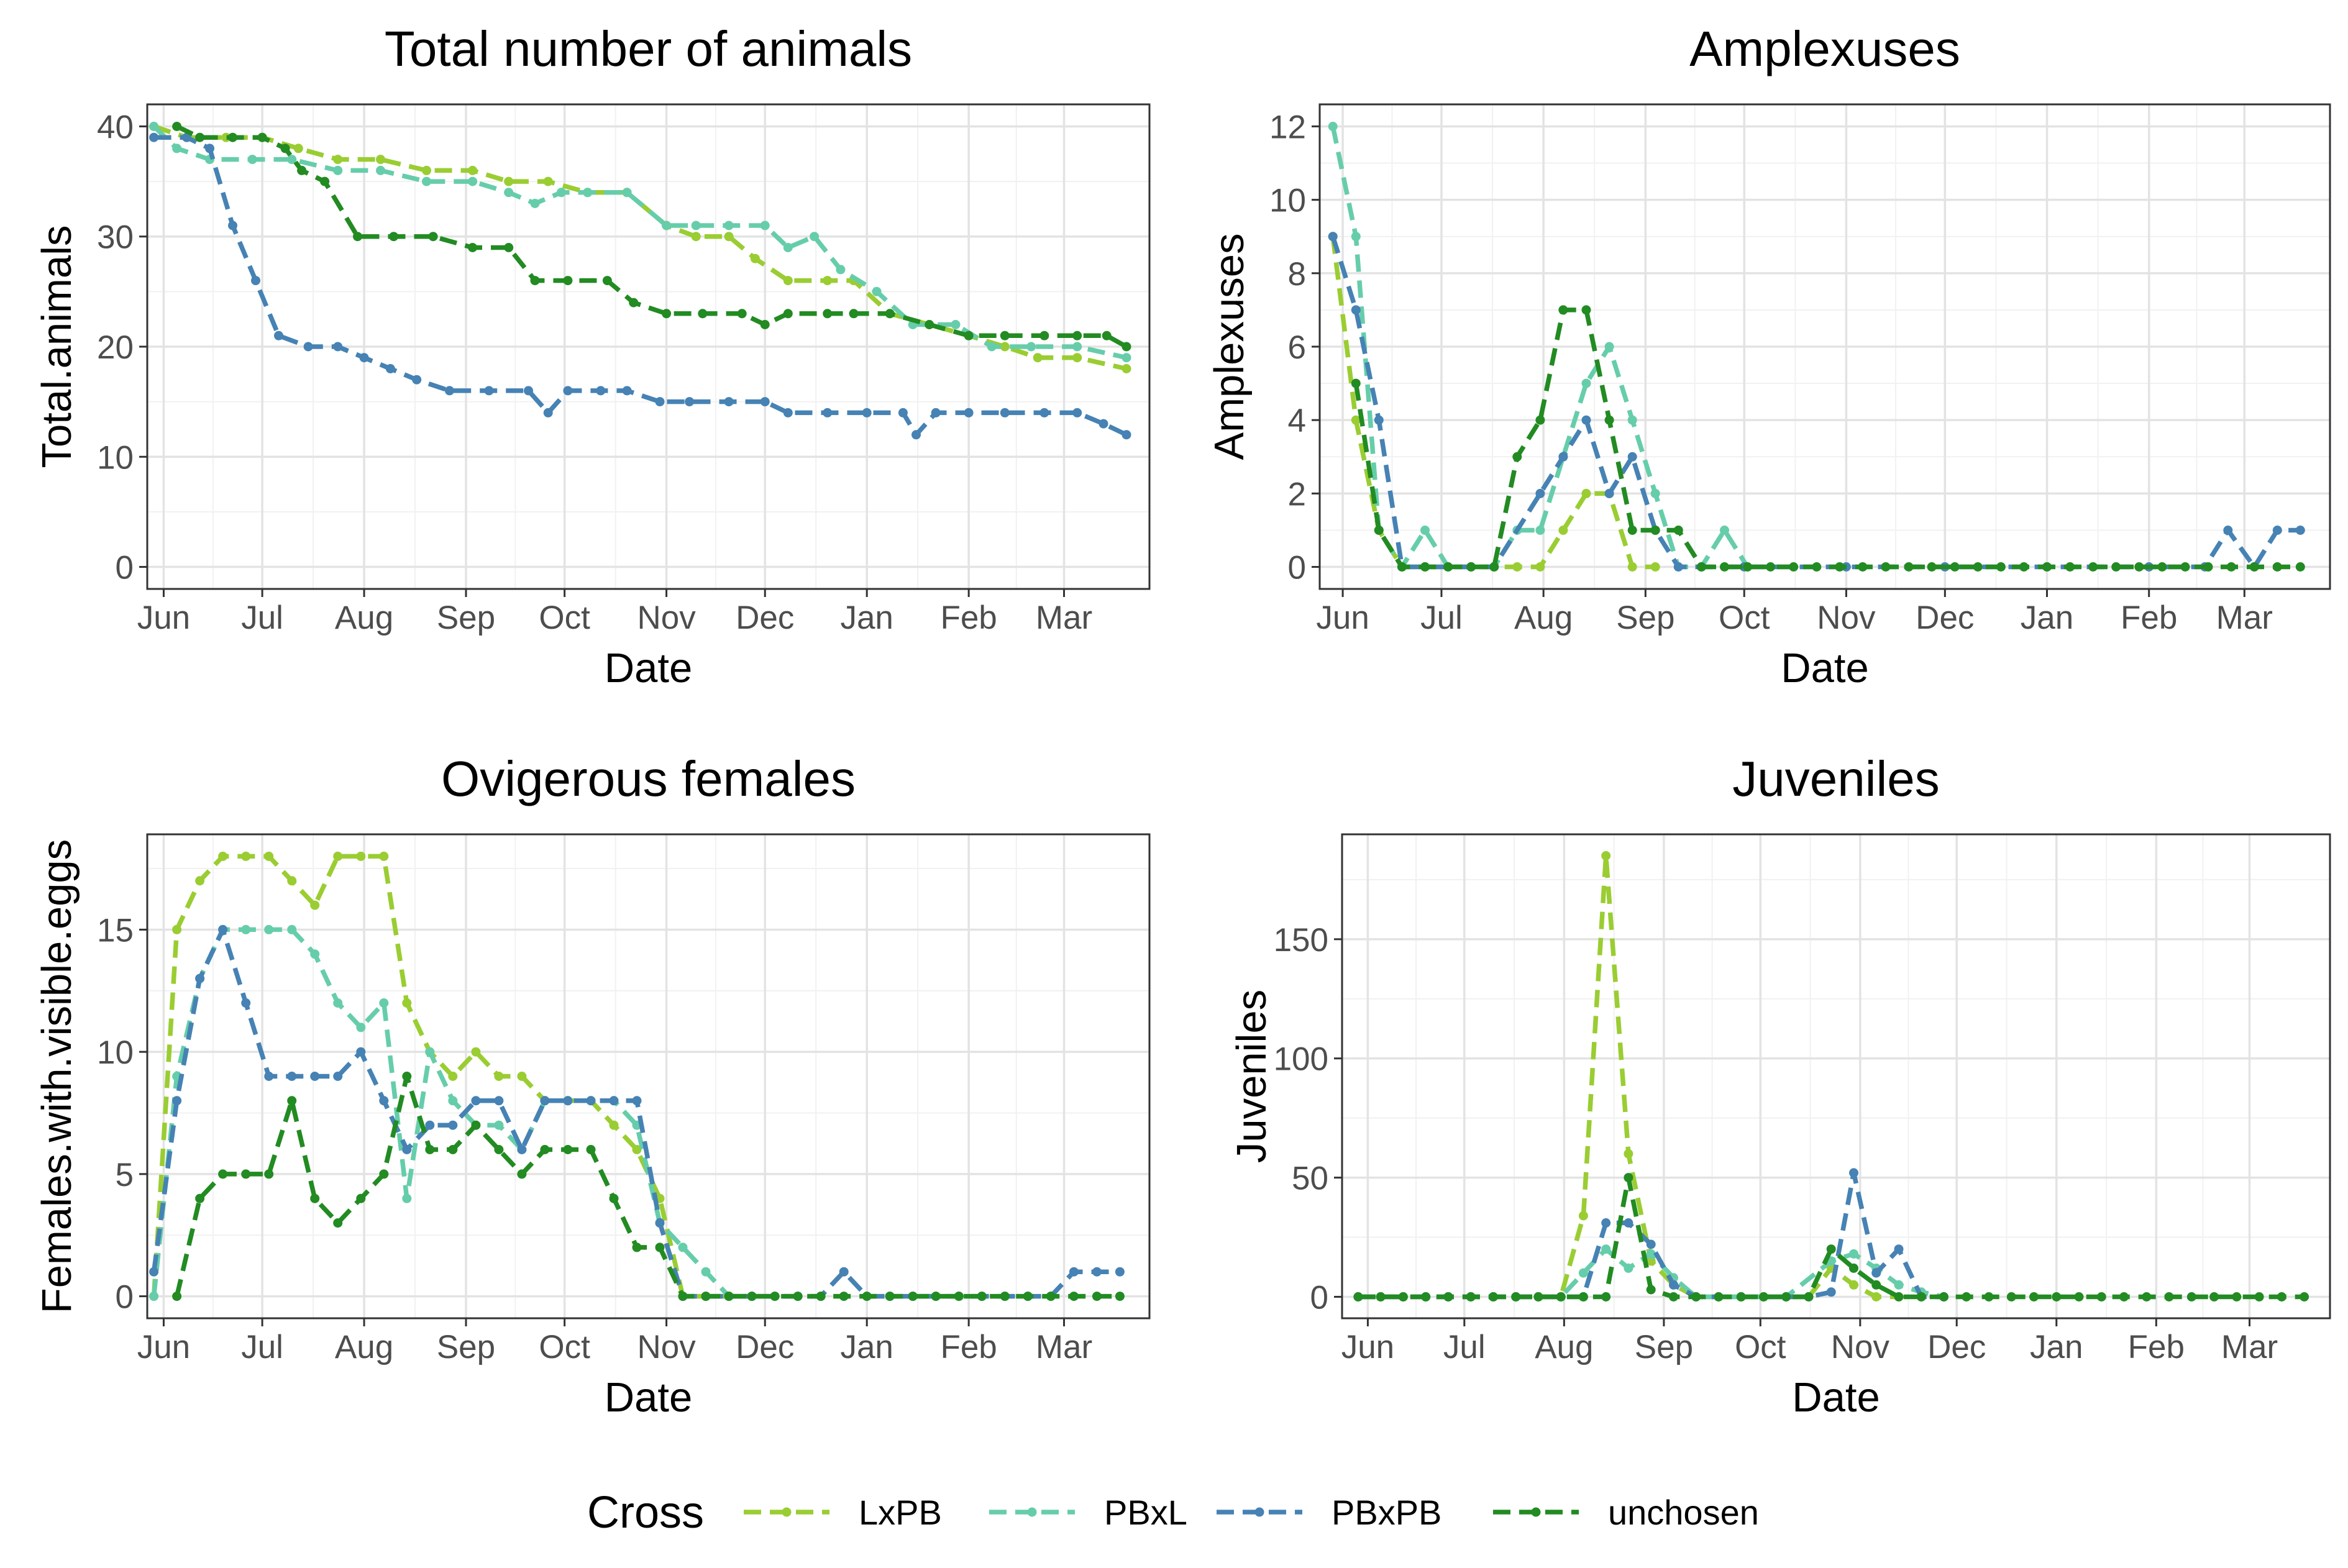  Describe the element at coordinates (1145, 1512) in the screenshot. I see `legend-label: PBxL` at that location.